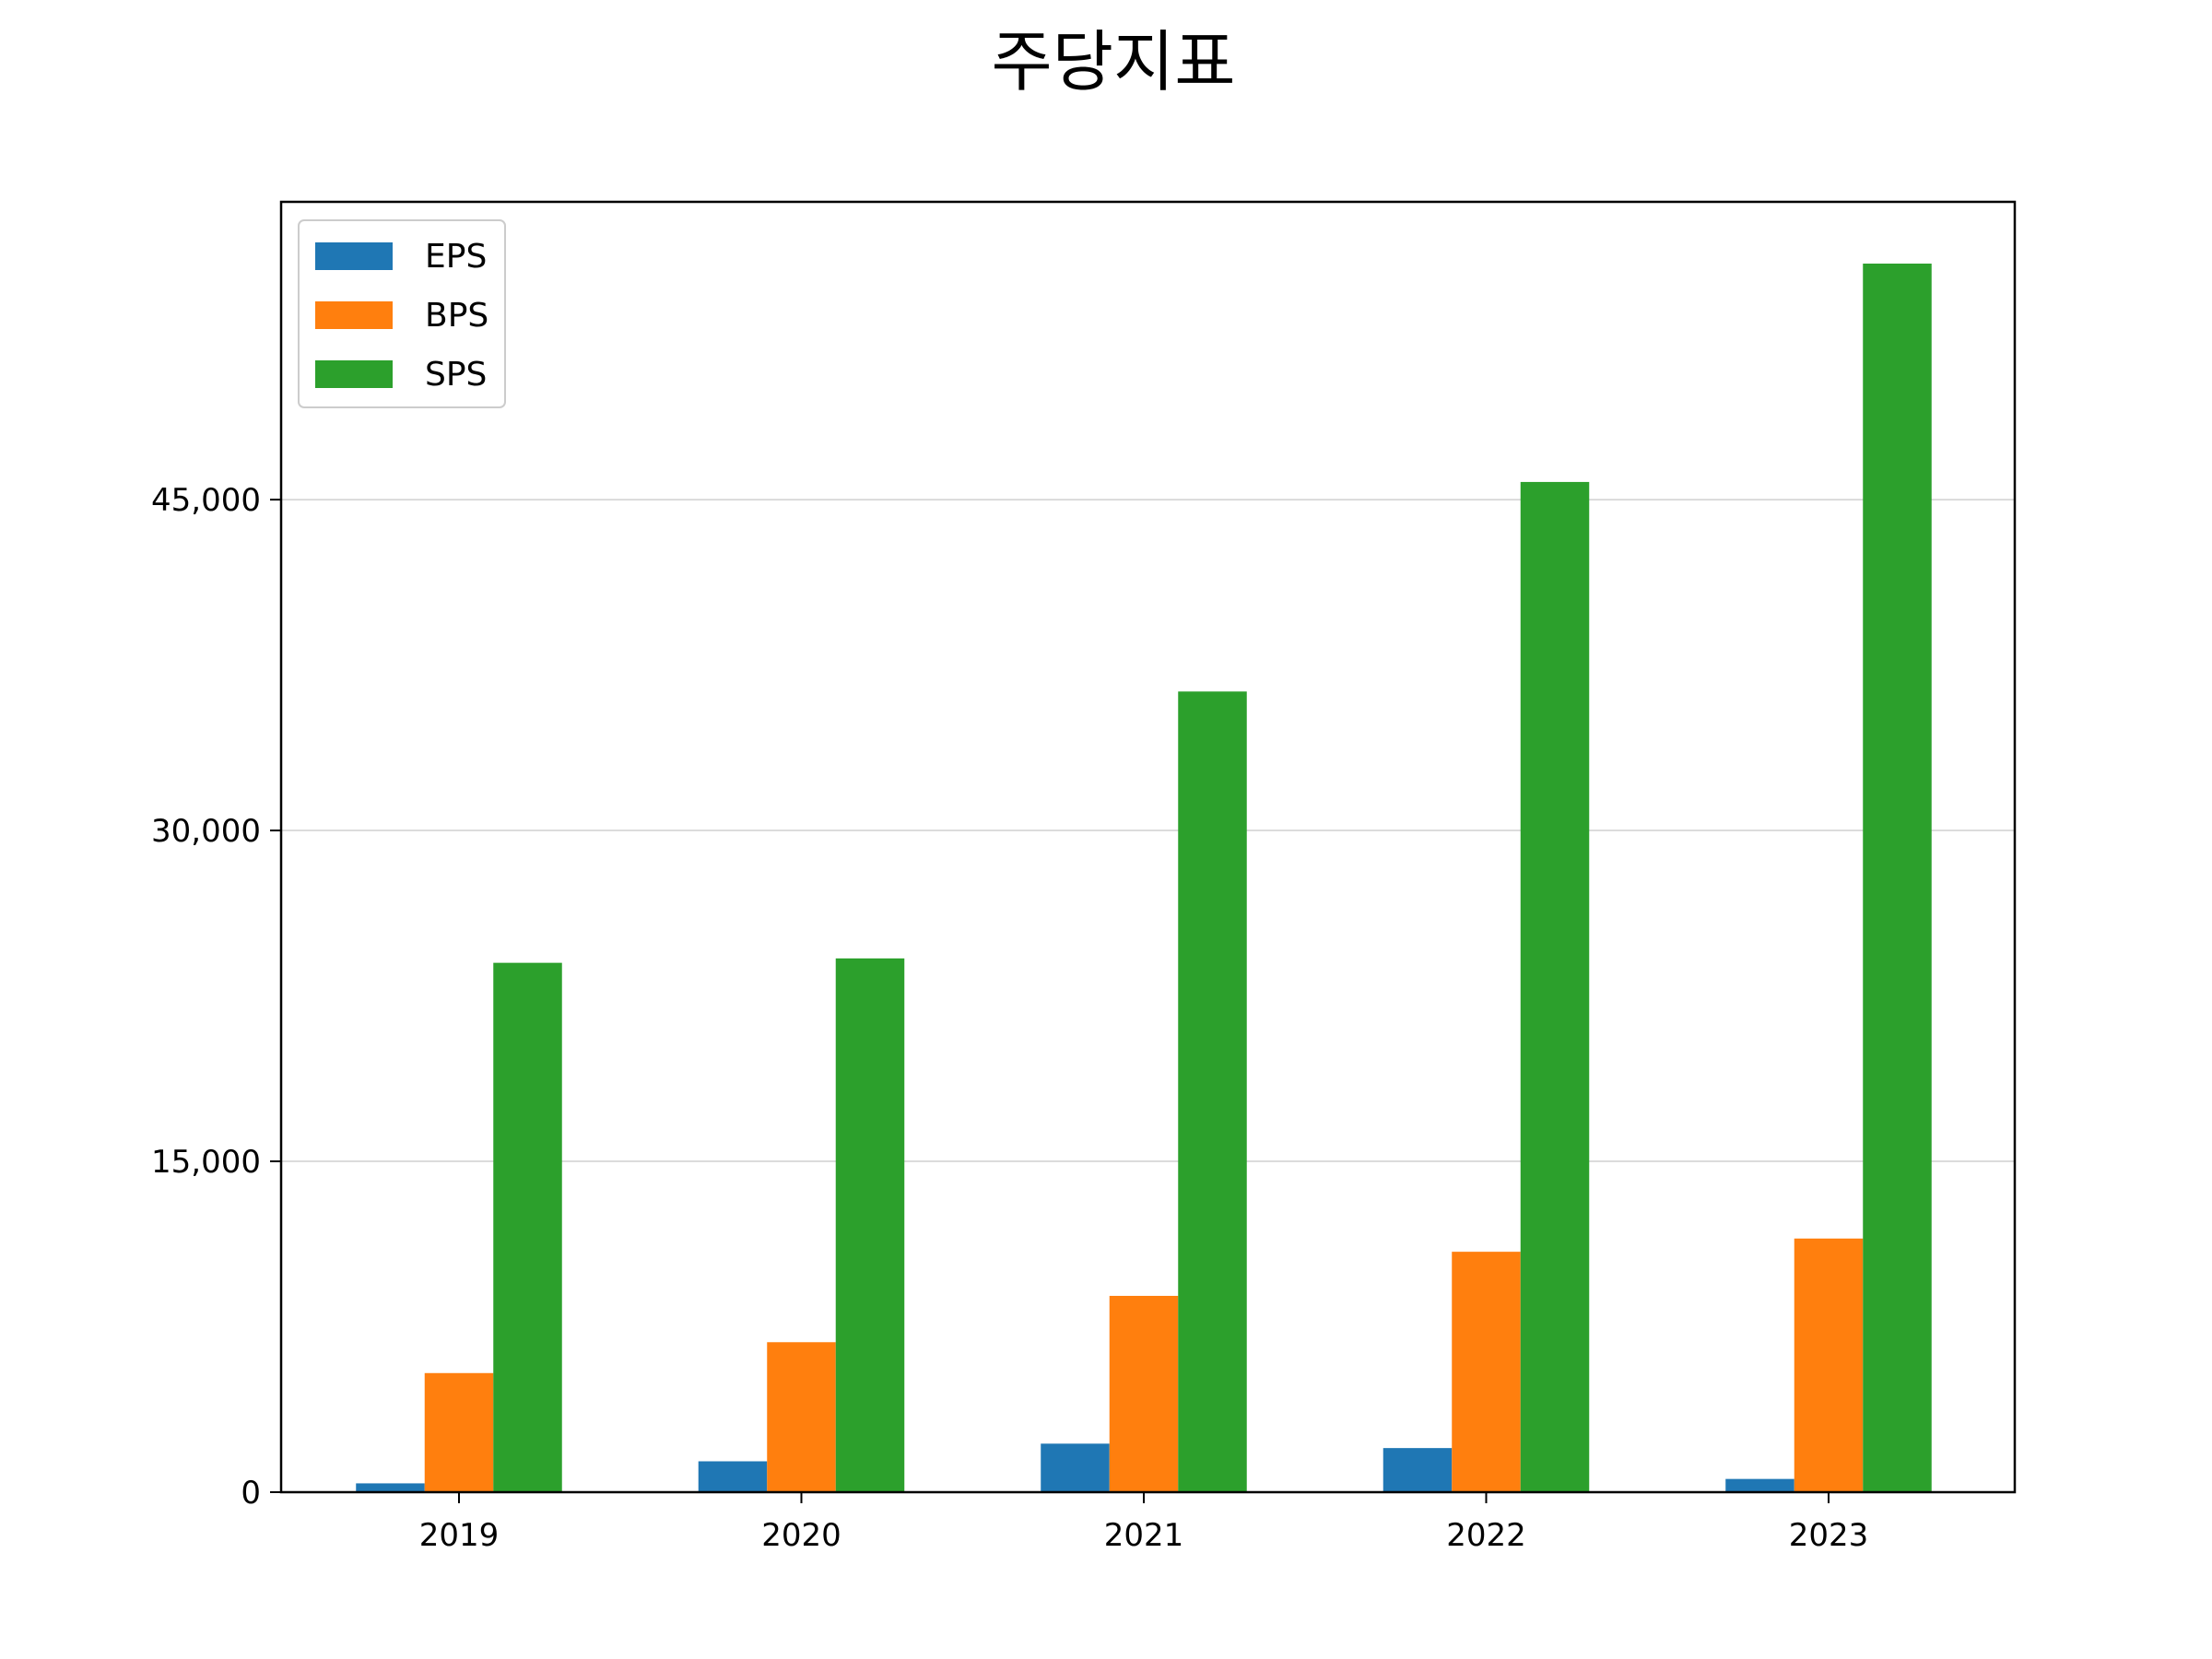 The height and width of the screenshot is (1659, 2212). I want to click on bar-sps-2023, so click(1897, 878).